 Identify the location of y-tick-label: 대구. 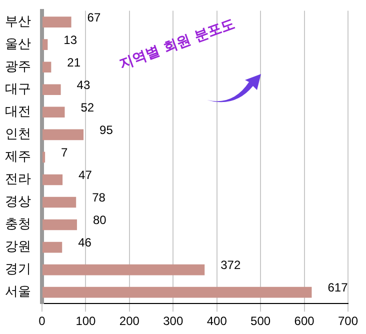
(18, 90).